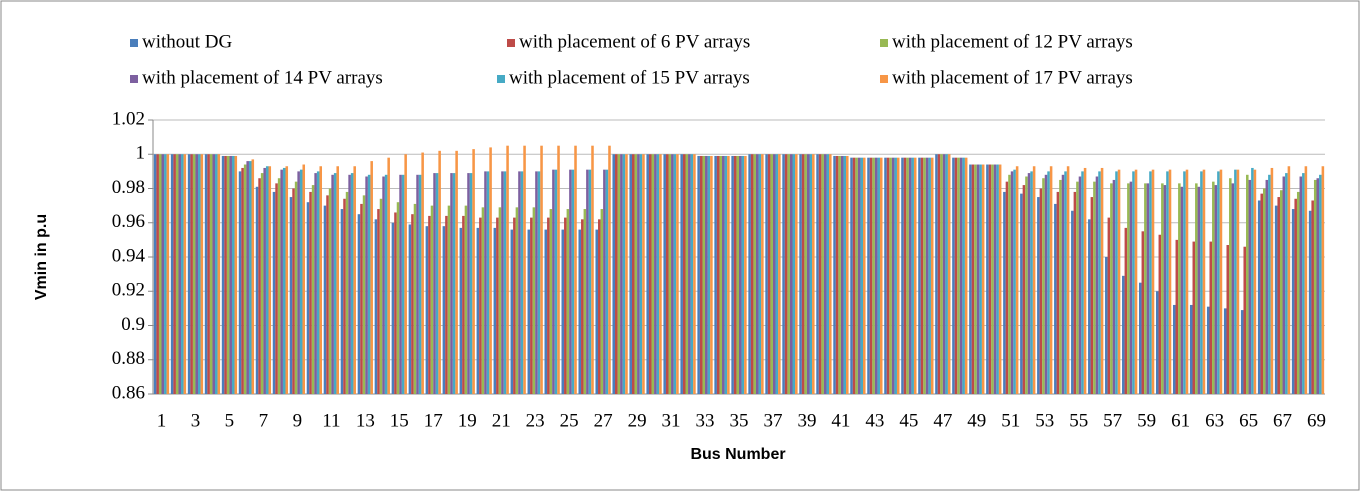 Image resolution: width=1360 pixels, height=491 pixels. I want to click on x-tick-label: 41, so click(840, 420).